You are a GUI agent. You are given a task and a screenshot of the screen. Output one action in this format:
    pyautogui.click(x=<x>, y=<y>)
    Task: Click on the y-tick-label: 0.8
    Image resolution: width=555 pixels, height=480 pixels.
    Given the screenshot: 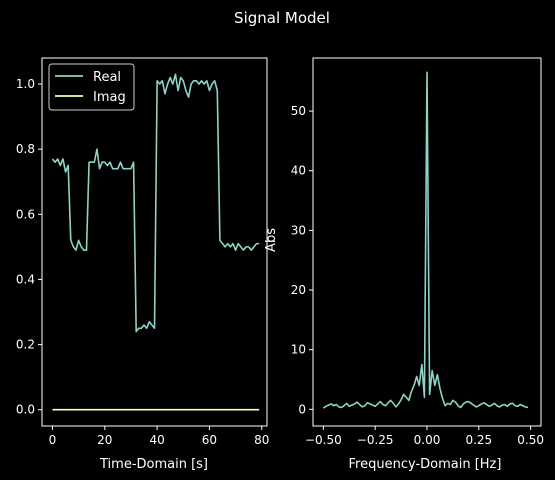 What is the action you would take?
    pyautogui.click(x=25, y=149)
    